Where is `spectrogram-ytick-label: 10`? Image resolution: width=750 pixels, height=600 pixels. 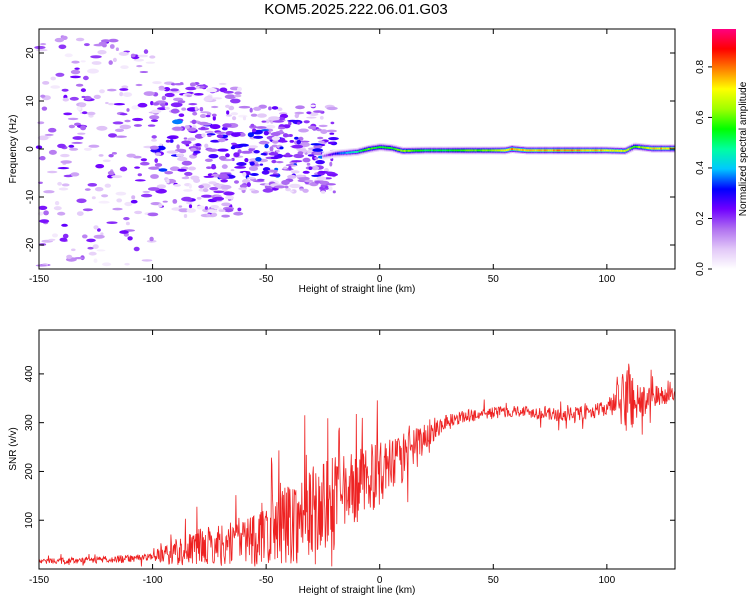
spectrogram-ytick-label: 10 is located at coordinates (30, 101).